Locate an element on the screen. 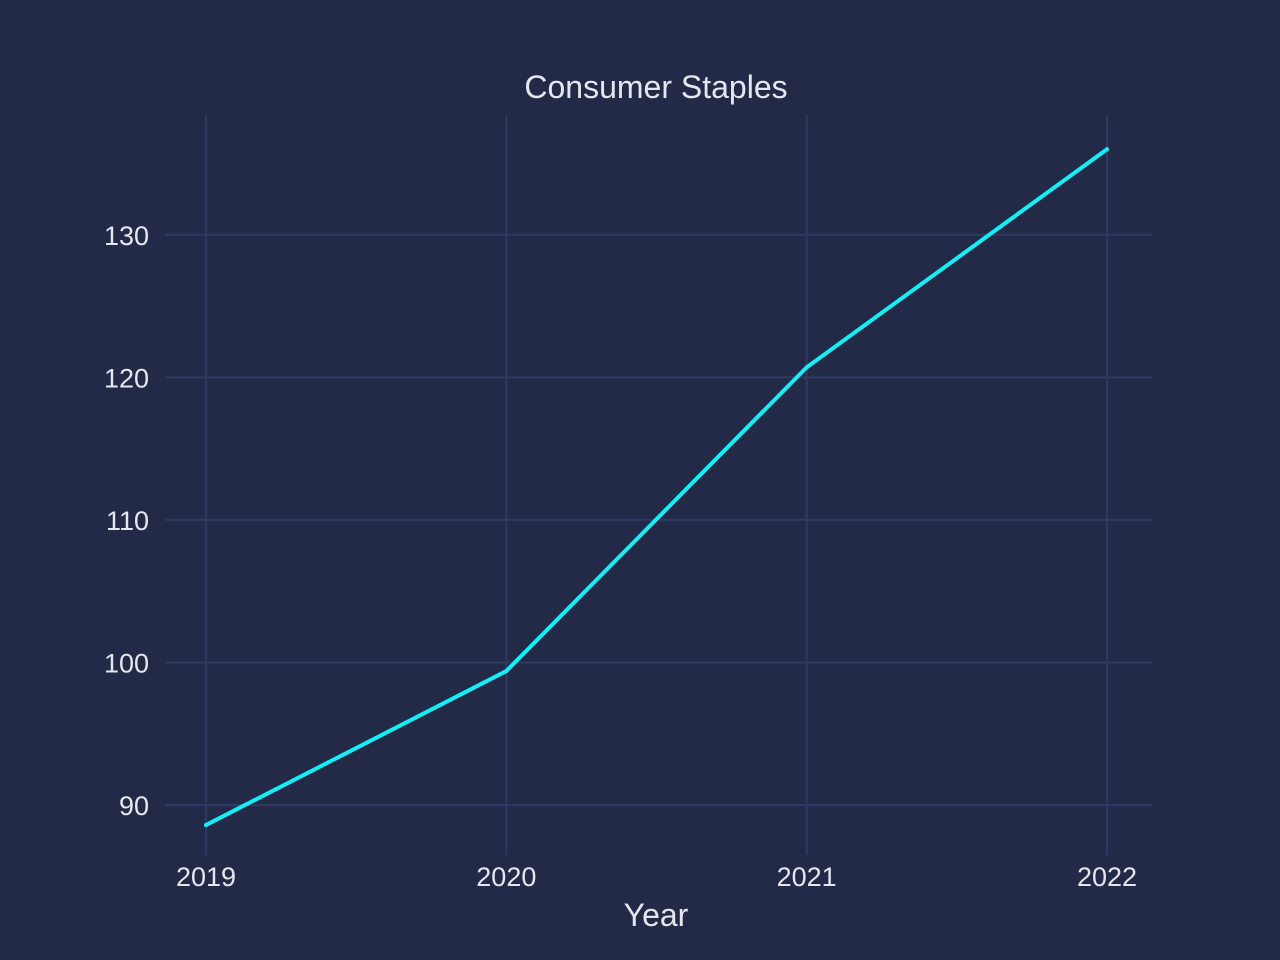  x-tick-label: 2020 is located at coordinates (506, 877).